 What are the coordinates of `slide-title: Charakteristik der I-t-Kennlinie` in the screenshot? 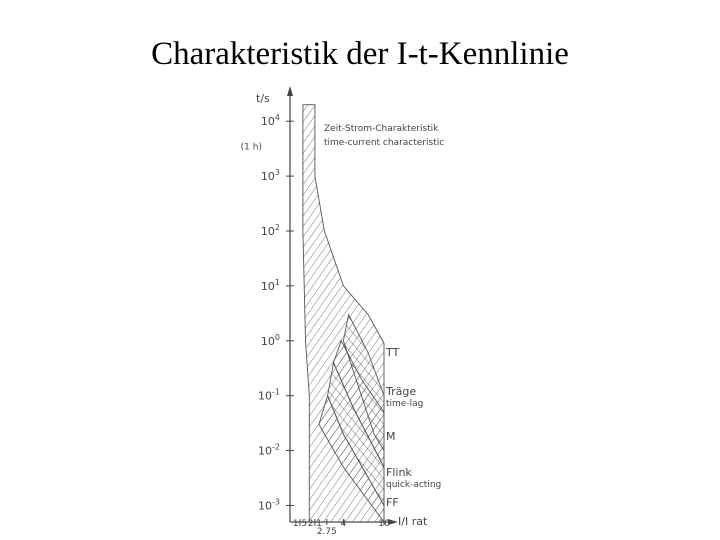 It's located at (360, 54).